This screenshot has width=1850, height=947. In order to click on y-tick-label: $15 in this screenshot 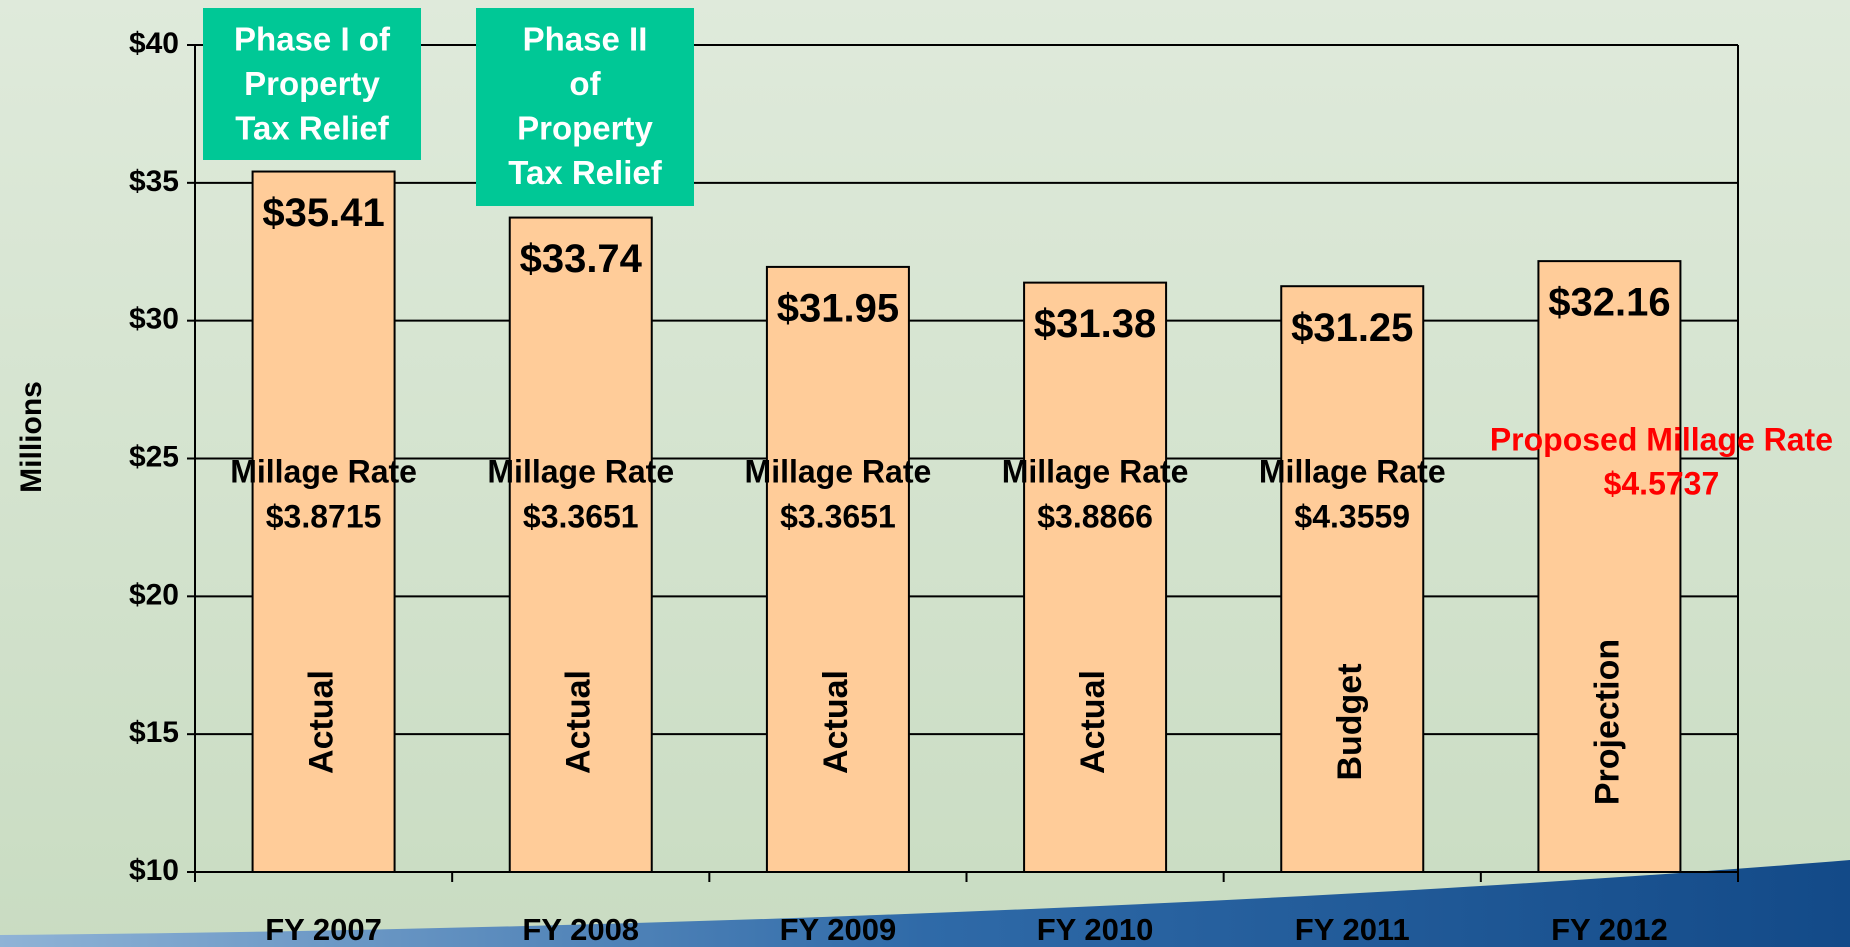, I will do `click(154, 732)`.